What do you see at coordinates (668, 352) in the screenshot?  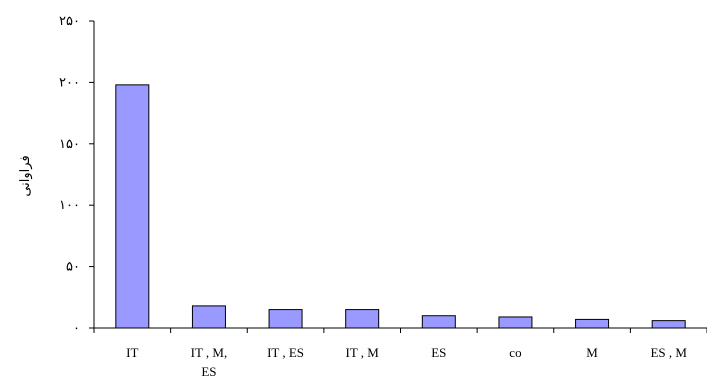 I see `x-category-label: ES , M` at bounding box center [668, 352].